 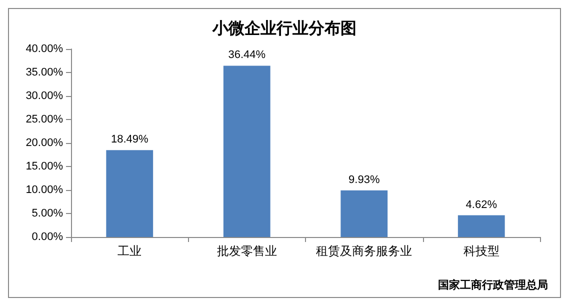 I want to click on y-tick-label: 30.00%, so click(x=45, y=96).